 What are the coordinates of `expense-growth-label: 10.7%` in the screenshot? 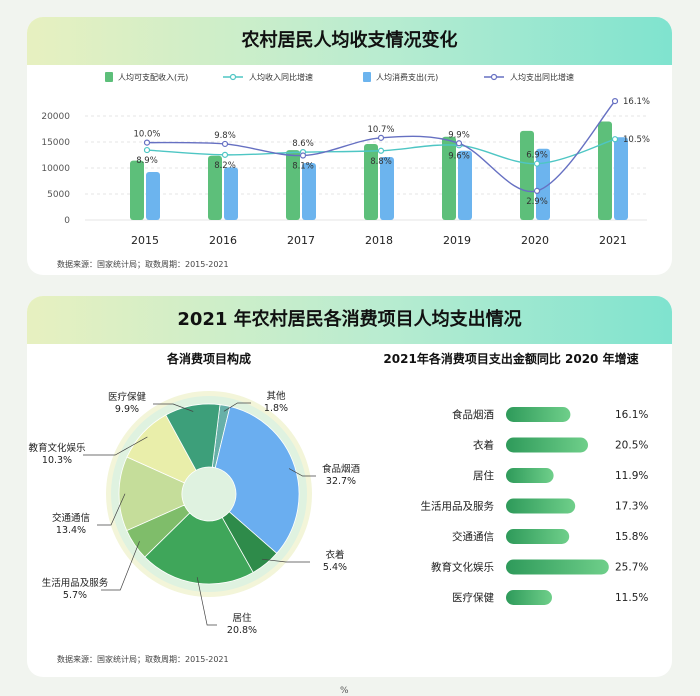 It's located at (380, 130).